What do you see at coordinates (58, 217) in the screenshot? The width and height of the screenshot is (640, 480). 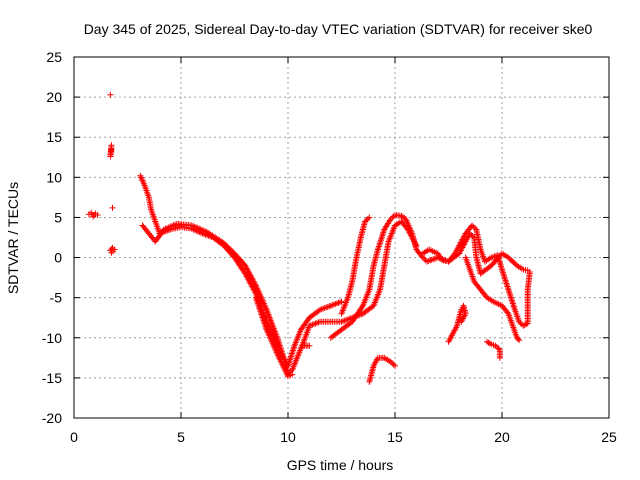 I see `y-tick-label: 5` at bounding box center [58, 217].